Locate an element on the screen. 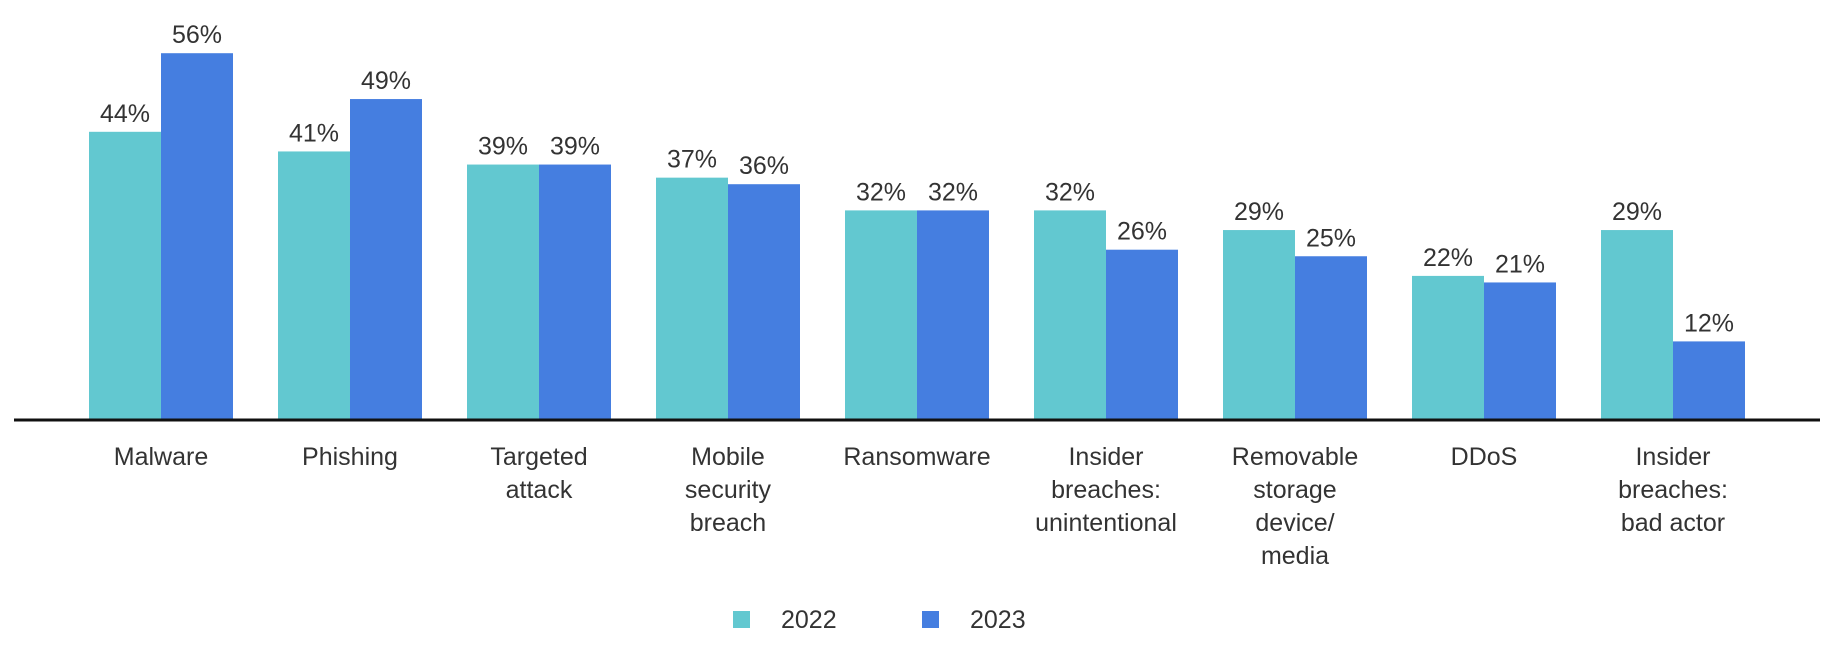 This screenshot has height=646, width=1830. value-label: 37% is located at coordinates (692, 160).